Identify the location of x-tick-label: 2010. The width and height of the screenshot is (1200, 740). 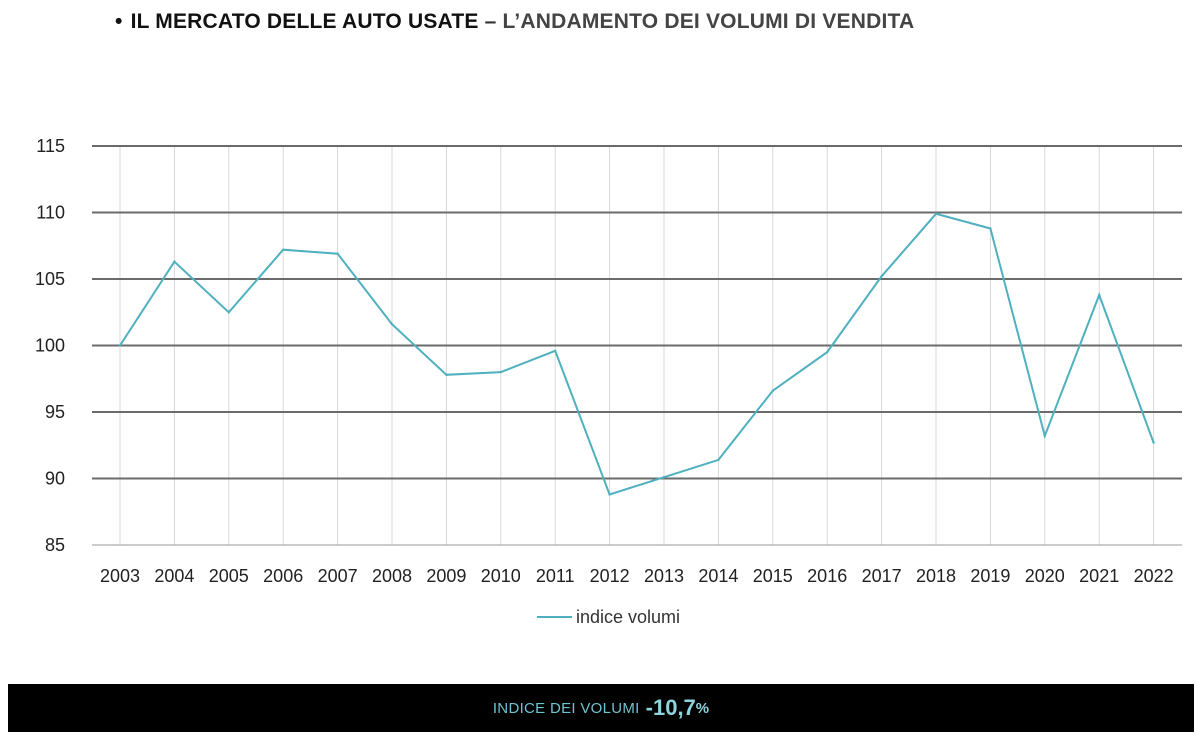
(501, 576).